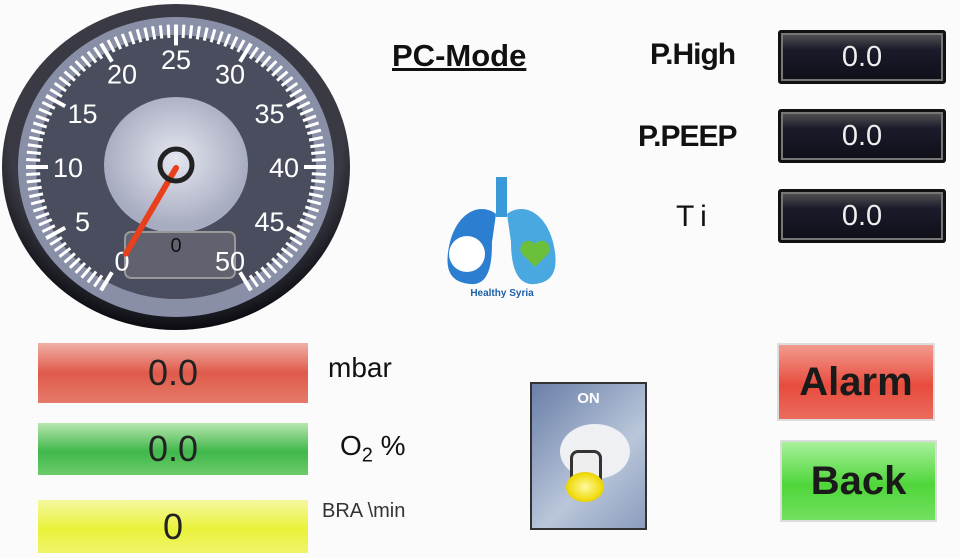  Describe the element at coordinates (284, 168) in the screenshot. I see `gauge-tick-label: 40` at that location.